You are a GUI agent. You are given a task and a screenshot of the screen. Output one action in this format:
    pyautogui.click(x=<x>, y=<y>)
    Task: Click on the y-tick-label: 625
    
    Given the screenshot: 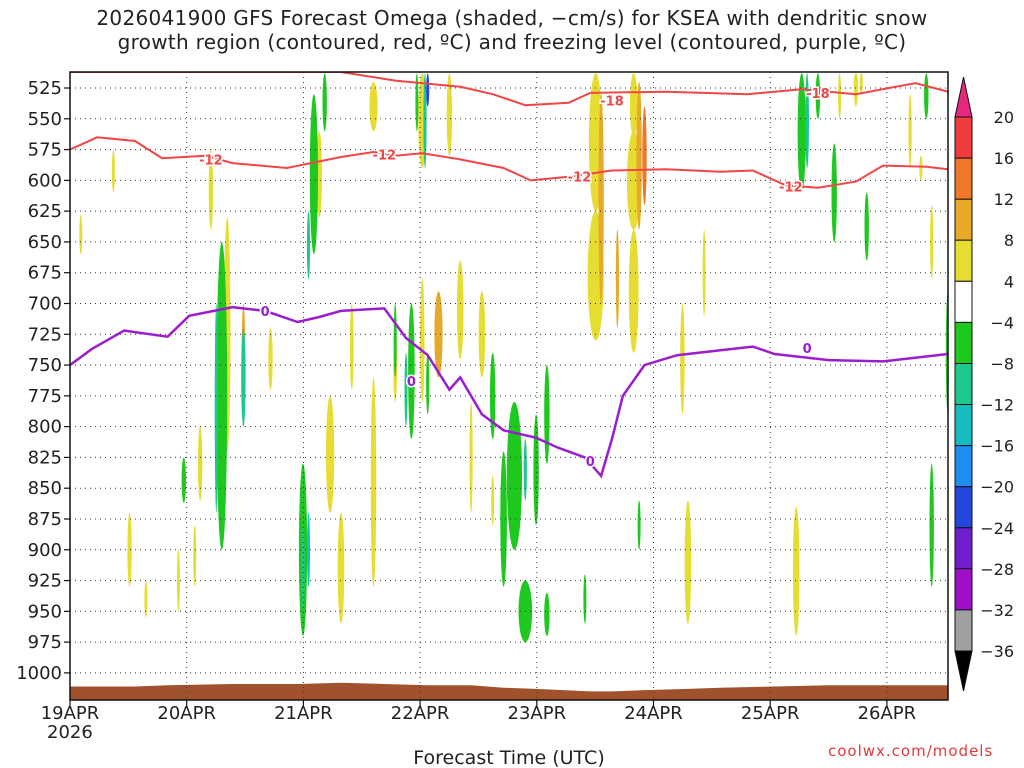 What is the action you would take?
    pyautogui.click(x=45, y=211)
    